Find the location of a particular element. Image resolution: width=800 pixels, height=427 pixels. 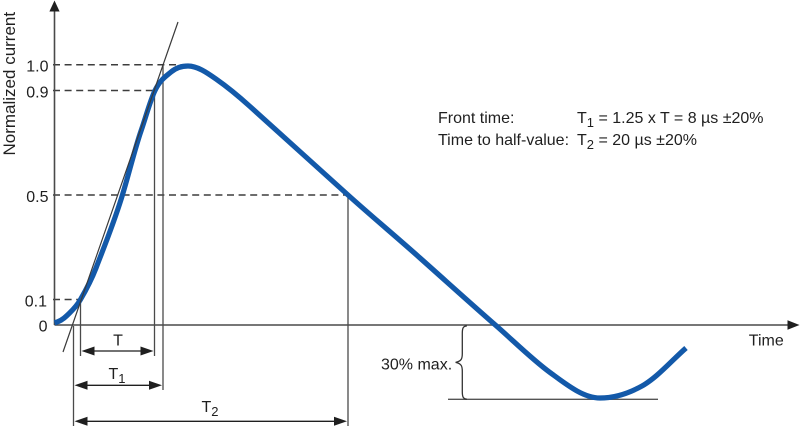

svg-text: 0.9 is located at coordinates (37, 92).